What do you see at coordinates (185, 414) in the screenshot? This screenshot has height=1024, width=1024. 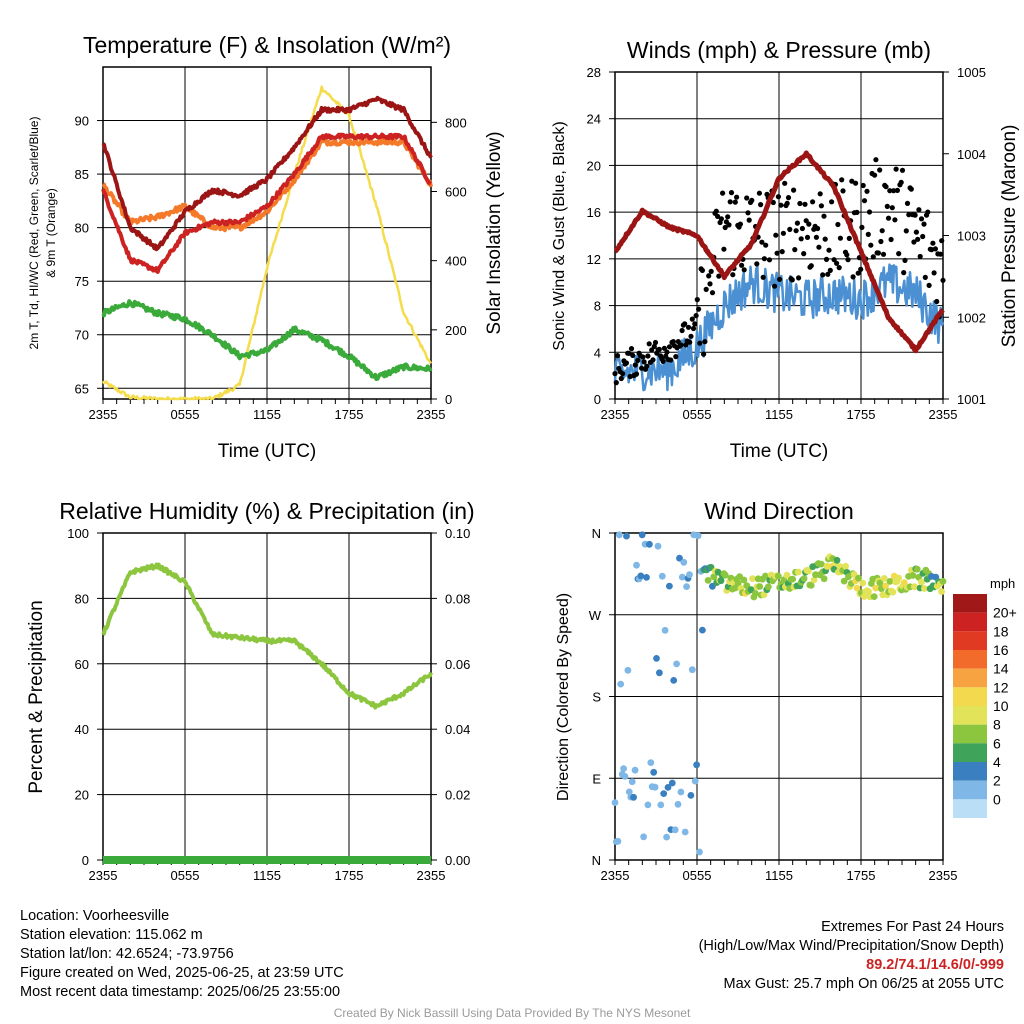 I see `x-tick-label: 0555` at bounding box center [185, 414].